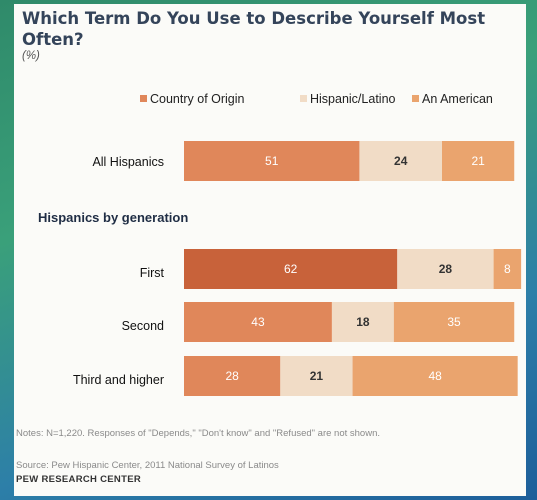 The image size is (537, 500). I want to click on legend-item-hispanic-latino: Hispanic/Latino, so click(347, 99).